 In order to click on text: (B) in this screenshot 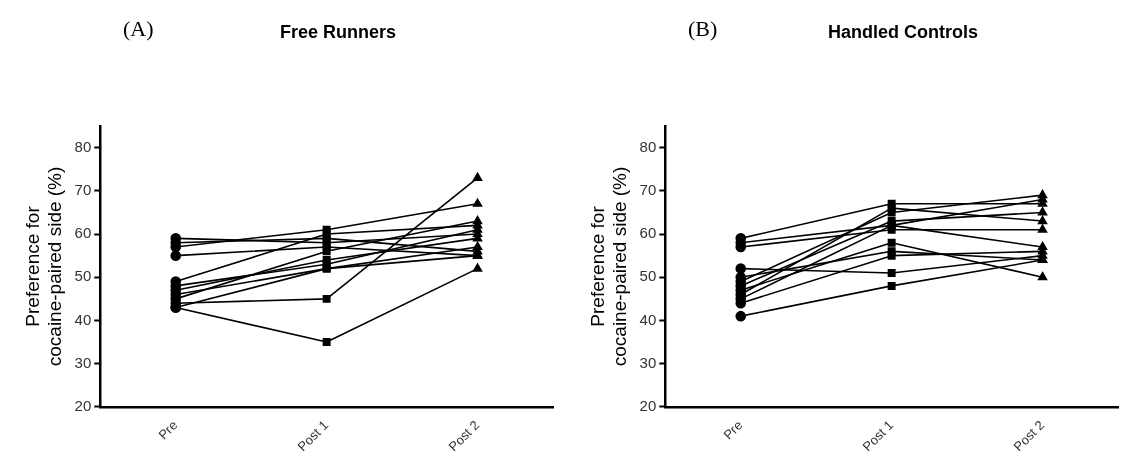, I will do `click(703, 29)`.